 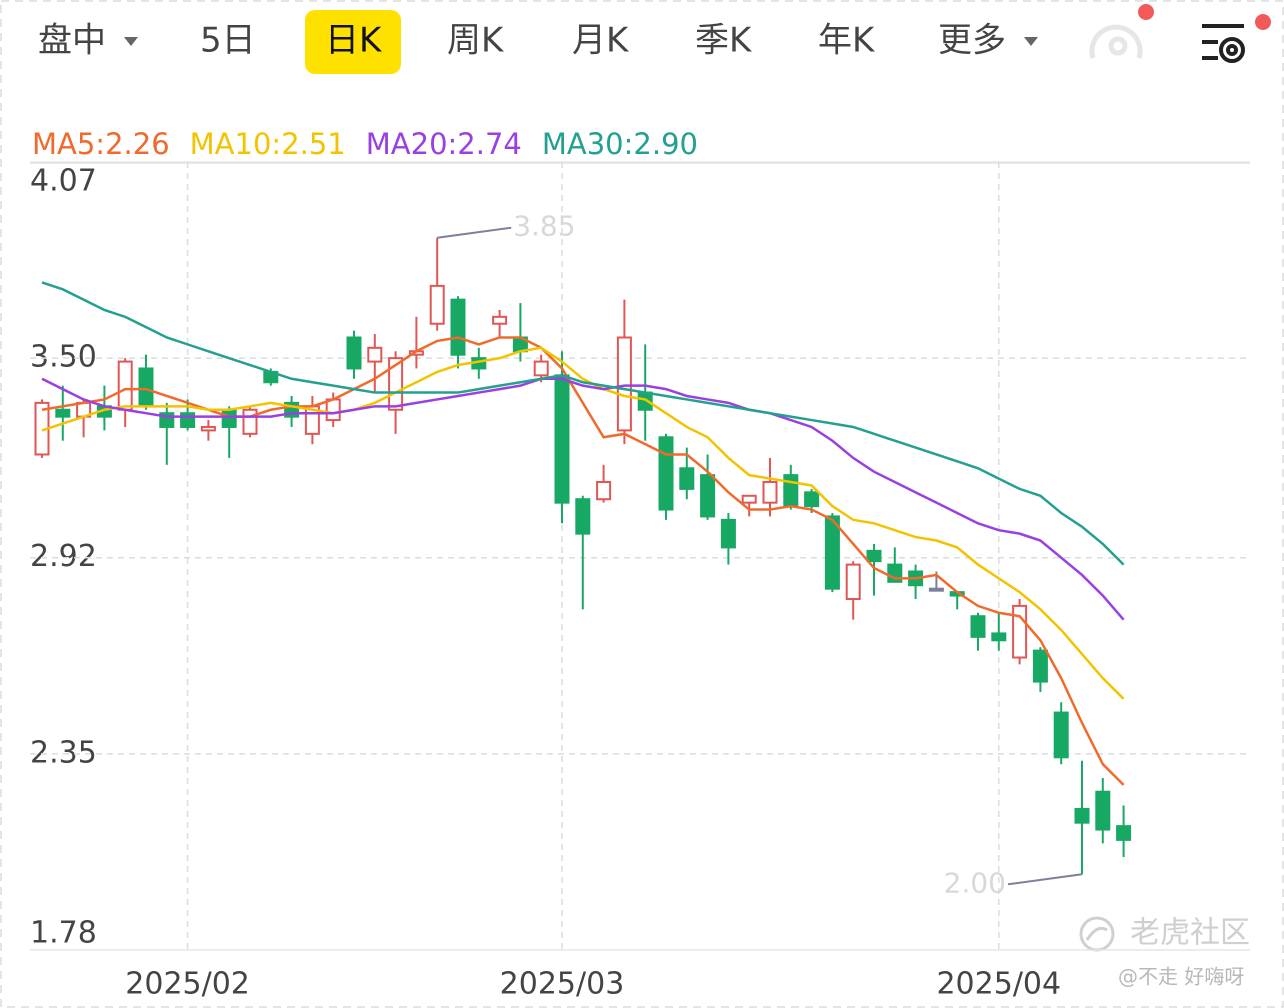 What do you see at coordinates (476, 41) in the screenshot?
I see `tab: 周K` at bounding box center [476, 41].